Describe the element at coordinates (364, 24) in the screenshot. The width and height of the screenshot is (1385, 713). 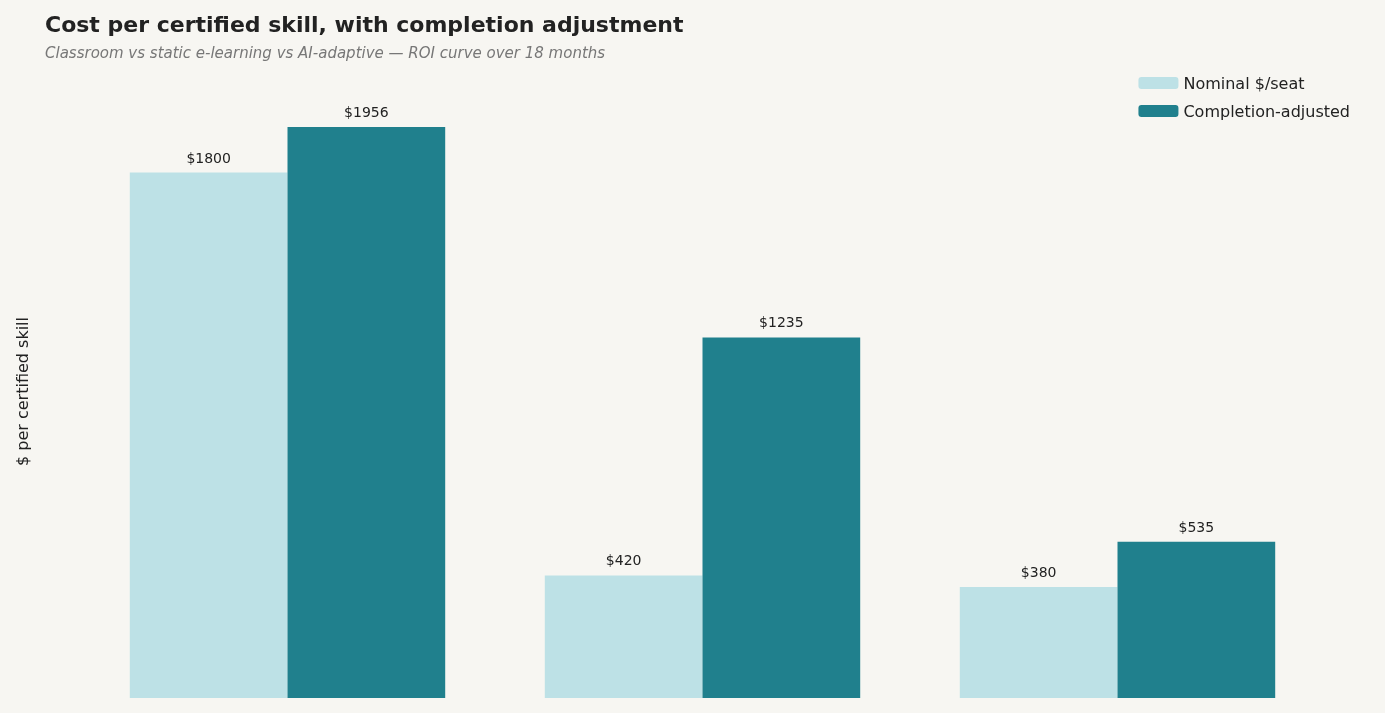
I see `chart-title: Cost per certified skill, with completion adjustment` at that location.